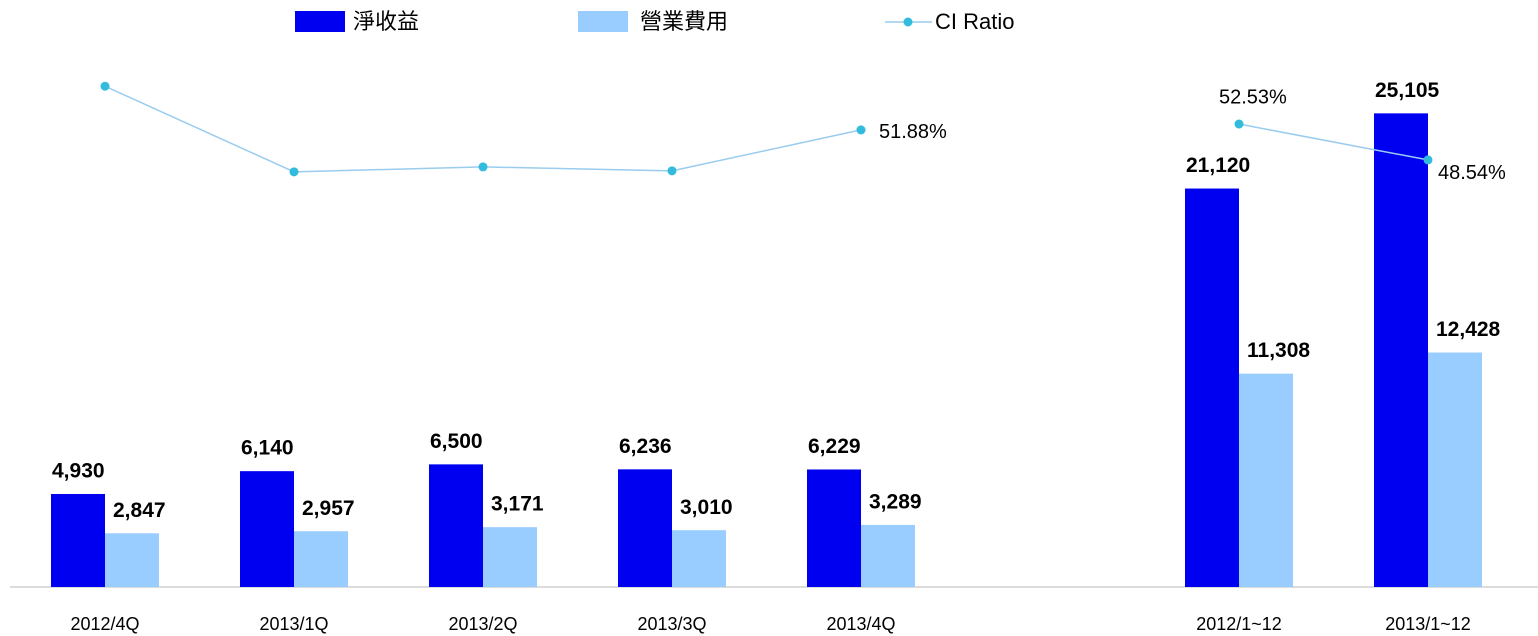 The width and height of the screenshot is (1538, 636). Describe the element at coordinates (1428, 624) in the screenshot. I see `x-tick-label: 2013/1~12` at that location.